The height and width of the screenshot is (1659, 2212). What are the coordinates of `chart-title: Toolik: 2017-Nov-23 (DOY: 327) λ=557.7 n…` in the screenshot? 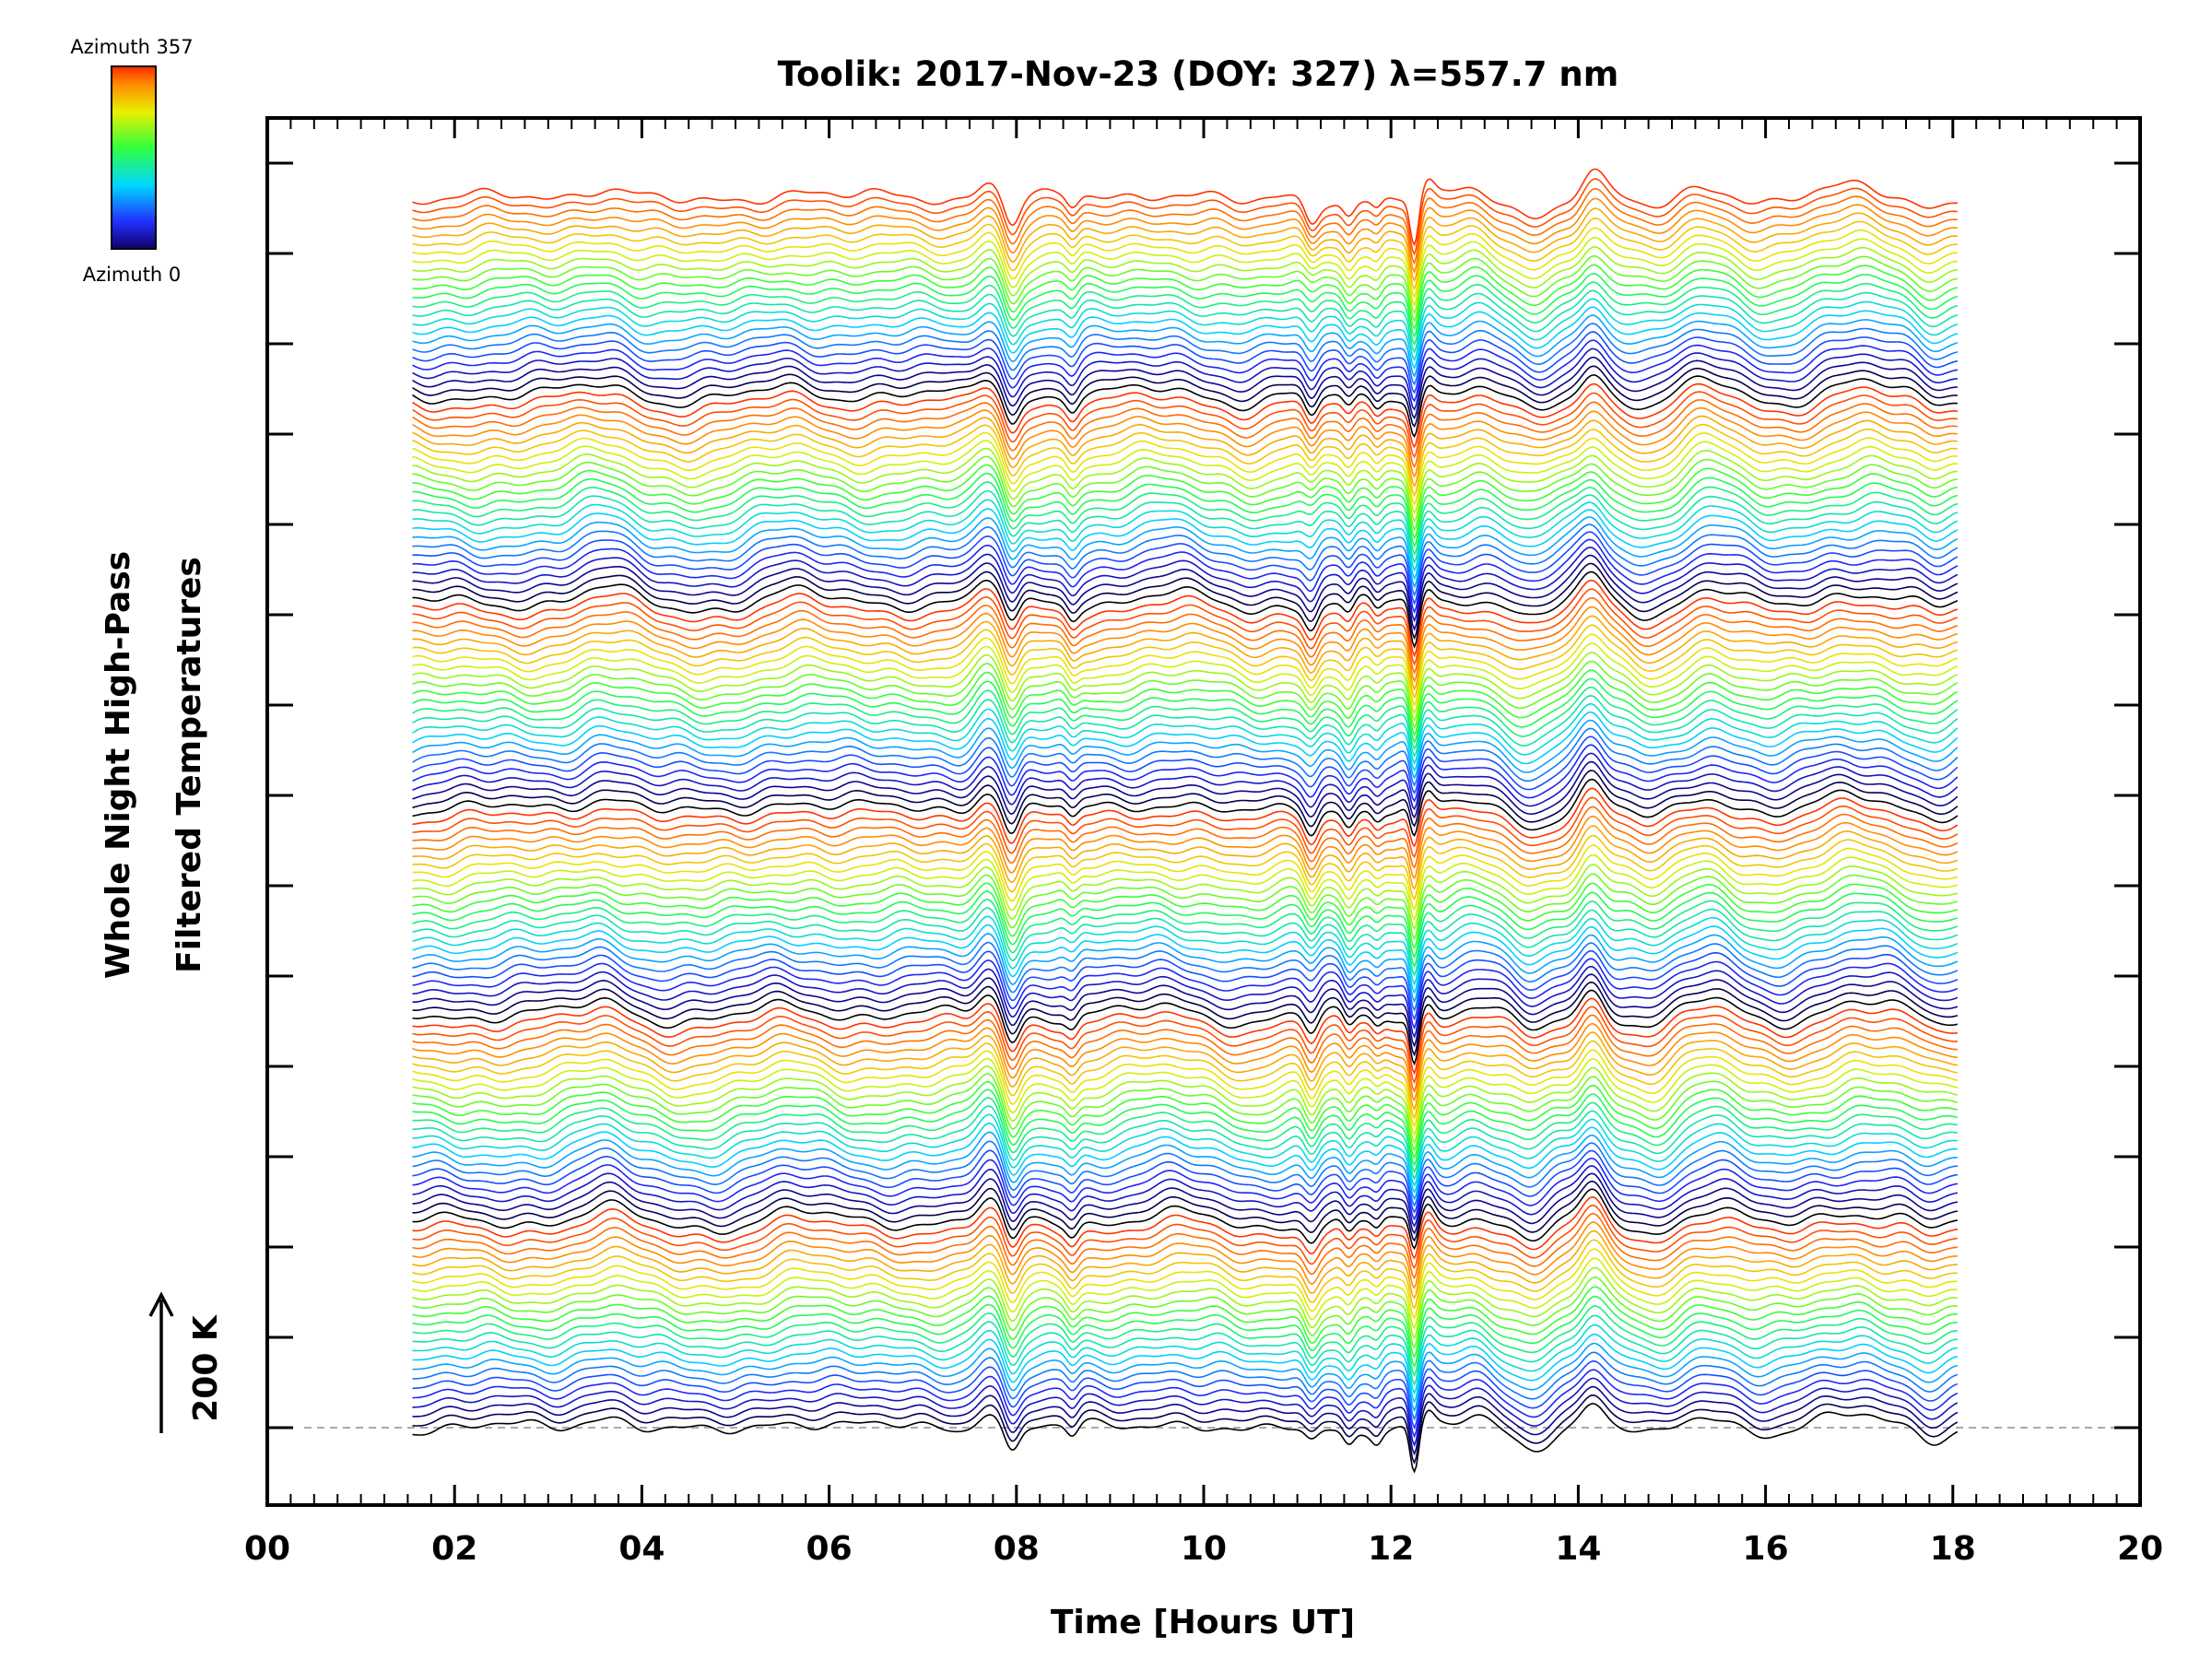 It's located at (1198, 74).